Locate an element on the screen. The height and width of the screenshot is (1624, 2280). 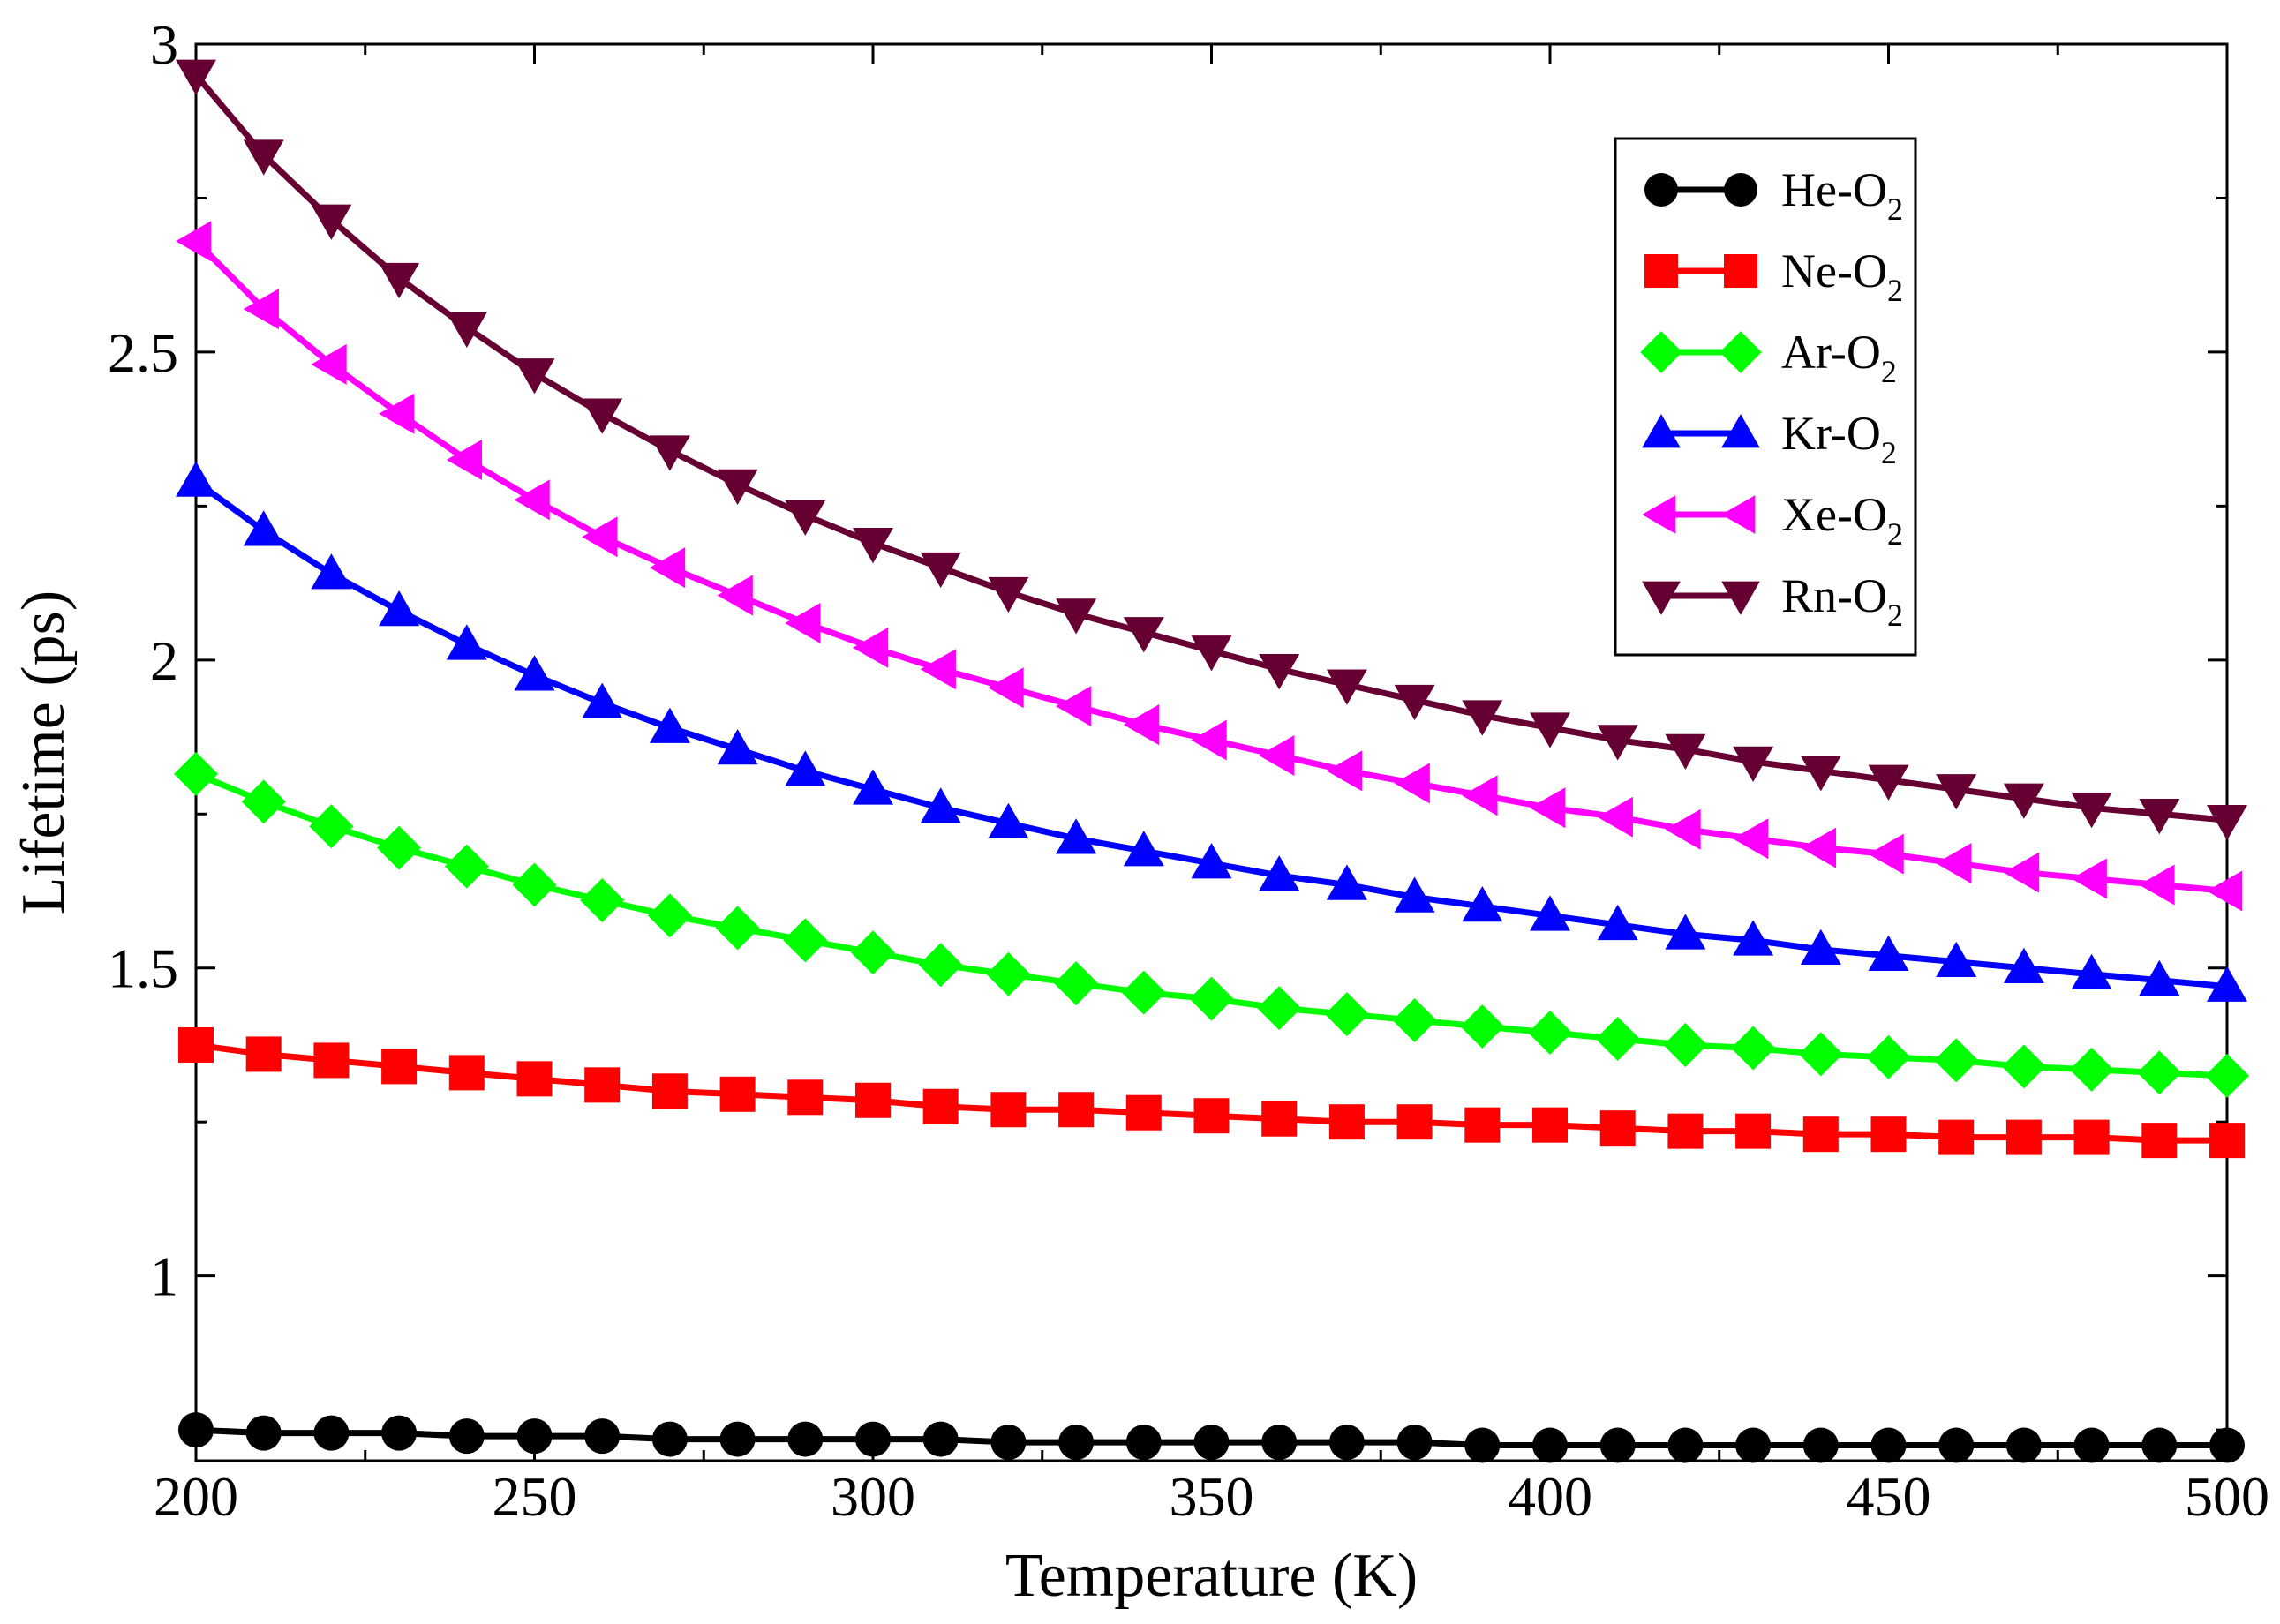
y-tick-label: 2.5 is located at coordinates (143, 352).